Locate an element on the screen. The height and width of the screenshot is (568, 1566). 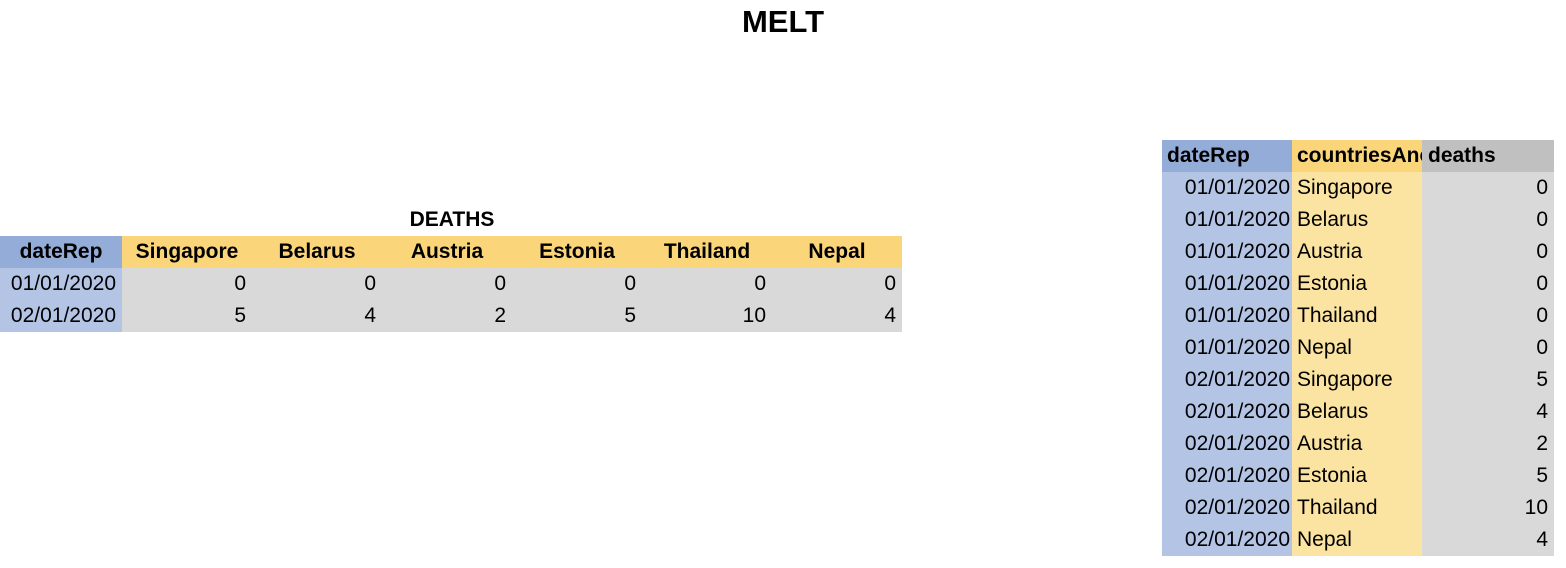
table-row: 02/01/2020 Estonia 5 is located at coordinates (1358, 476).